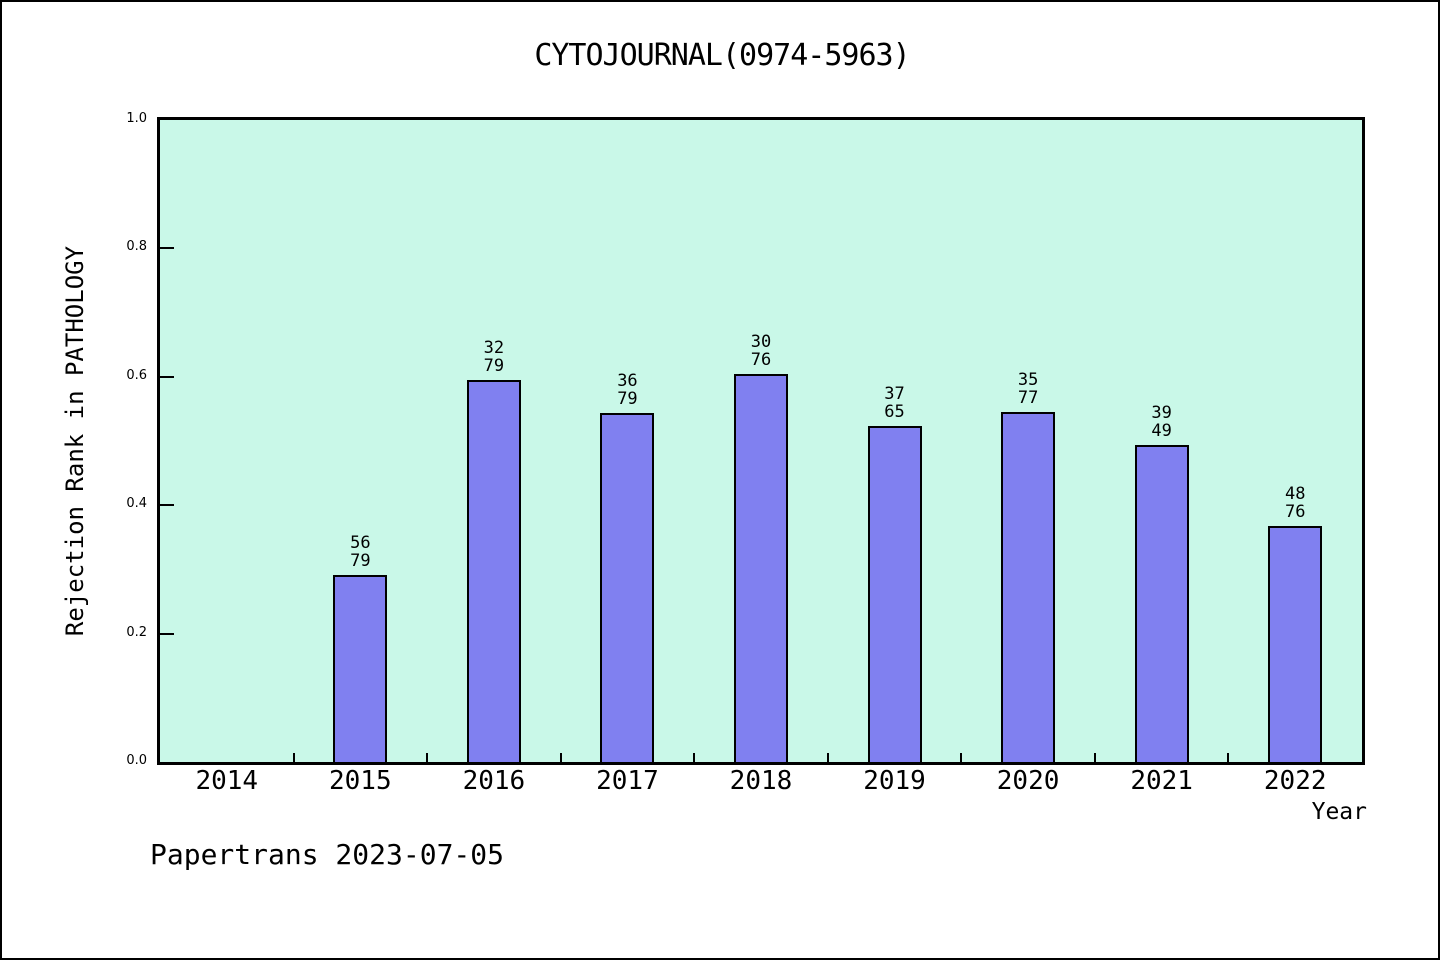 Image resolution: width=1440 pixels, height=960 pixels. I want to click on x-tick-label: 2022, so click(1295, 781).